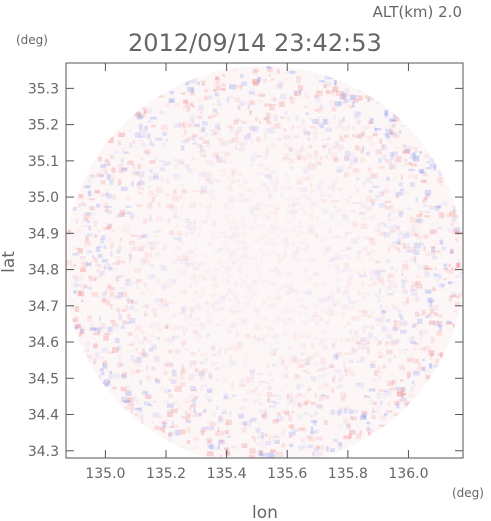 The width and height of the screenshot is (491, 521). I want to click on x-tick-label: 135.8, so click(348, 474).